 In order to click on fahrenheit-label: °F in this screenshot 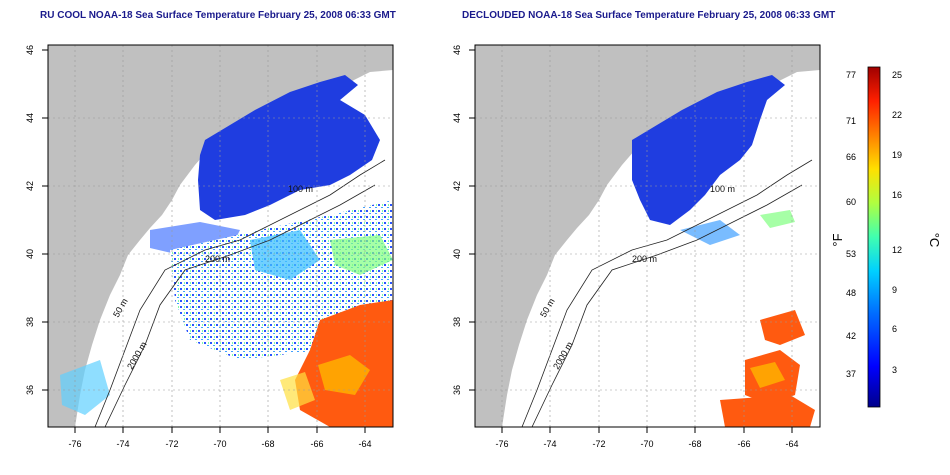, I will do `click(837, 239)`.